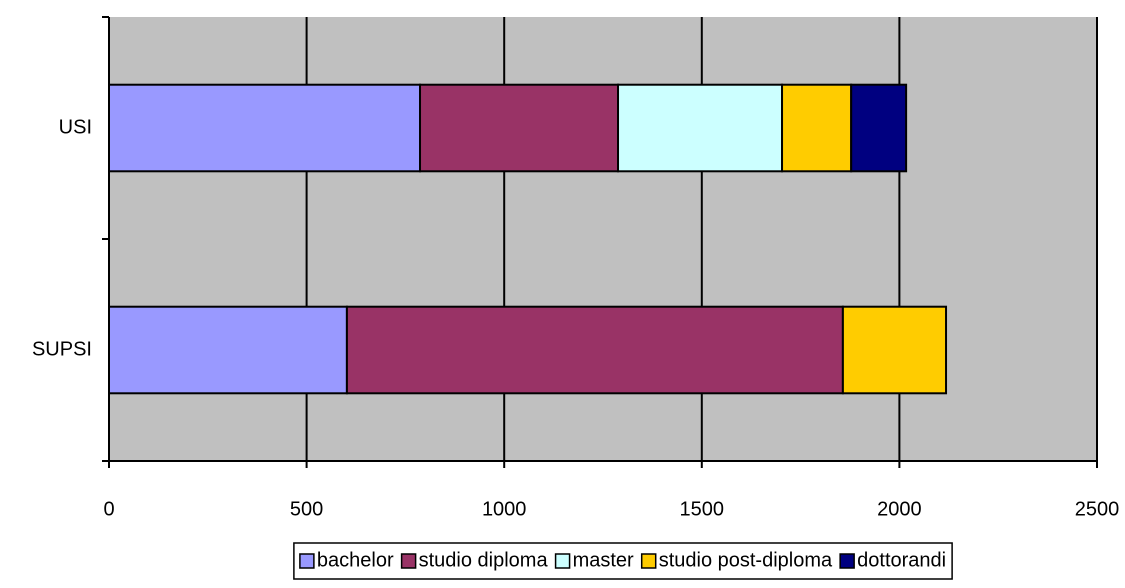 This screenshot has width=1125, height=588. Describe the element at coordinates (603, 560) in the screenshot. I see `legend-label: master` at that location.